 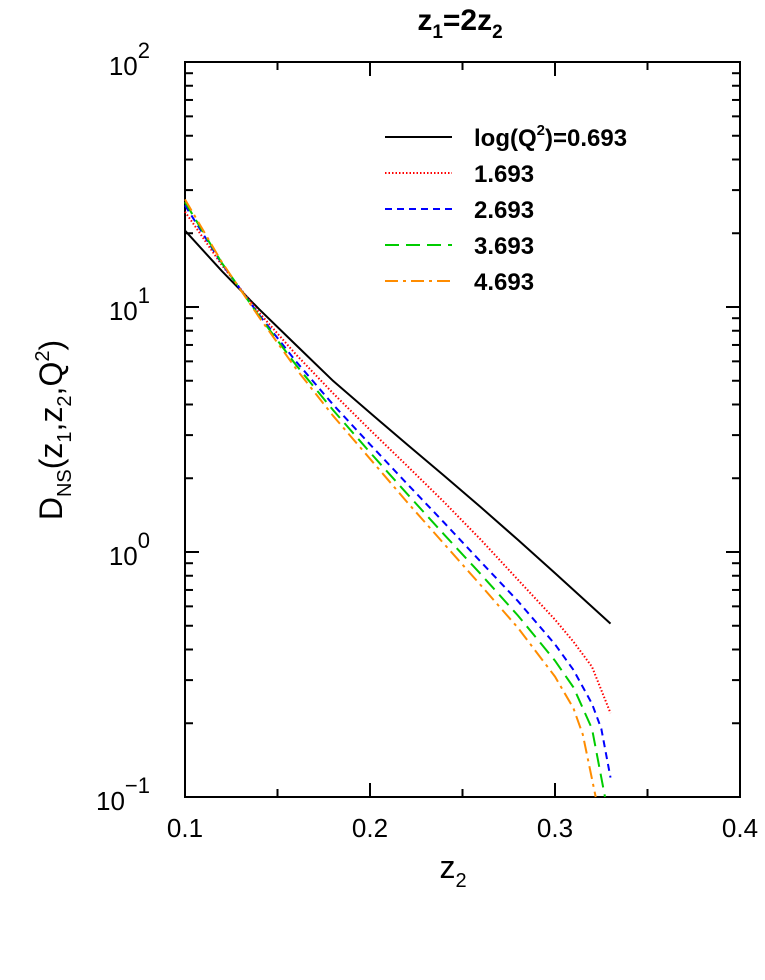 I want to click on legend-label-2: 2.693, so click(x=504, y=210).